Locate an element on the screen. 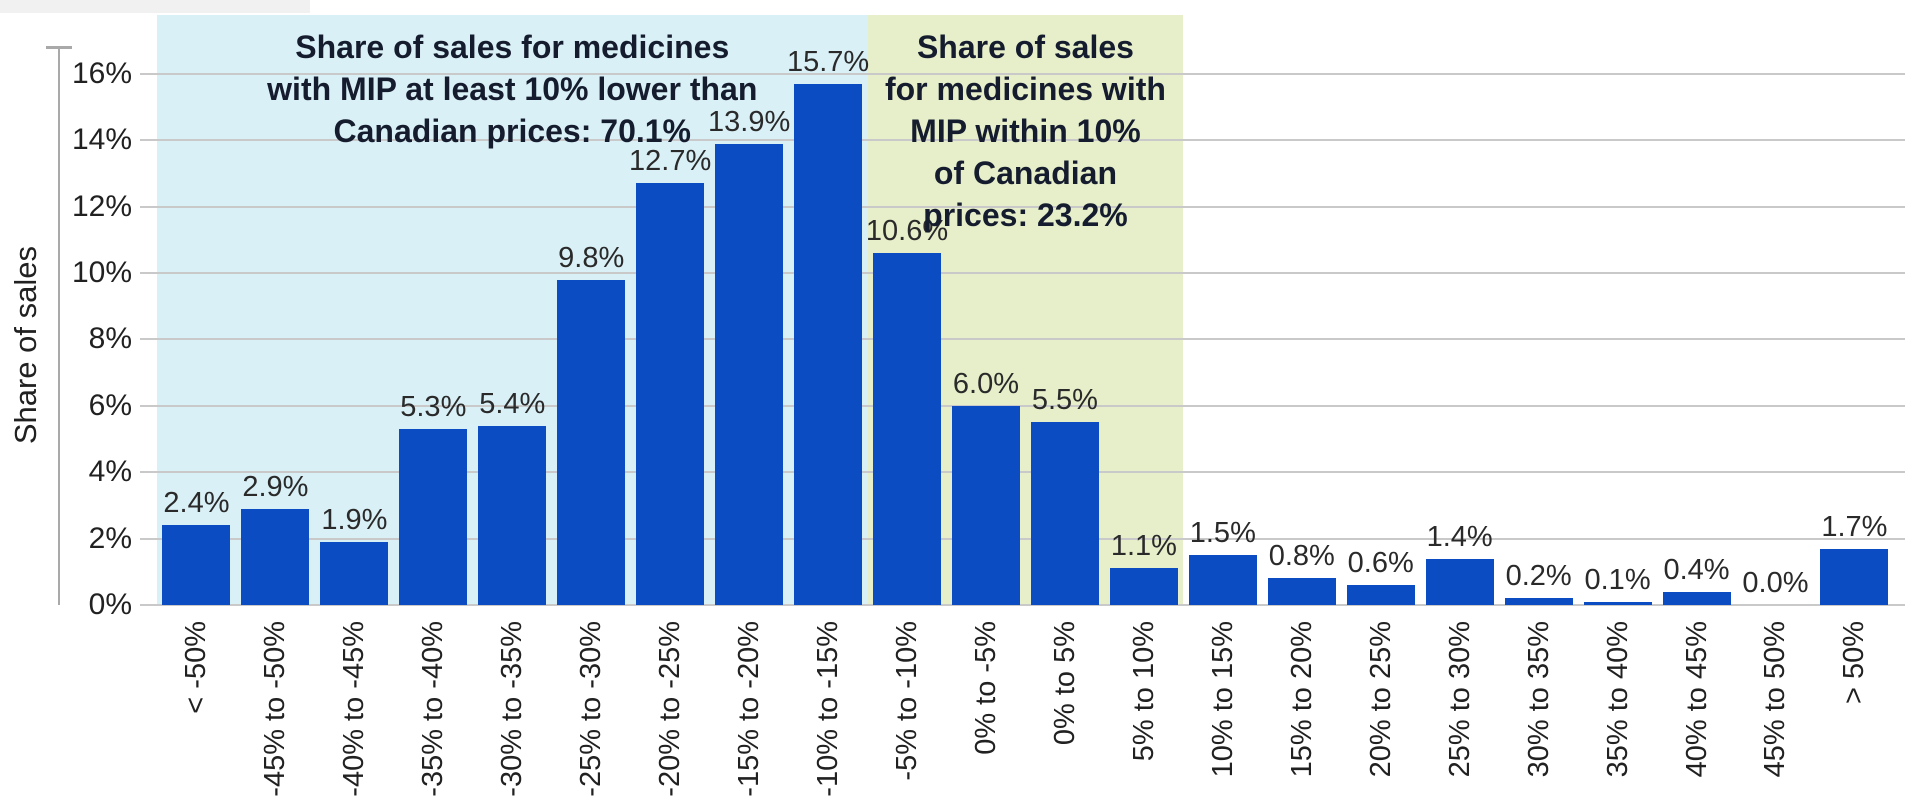 Image resolution: width=1928 pixels, height=805 pixels. y-axis-cap is located at coordinates (59, 47).